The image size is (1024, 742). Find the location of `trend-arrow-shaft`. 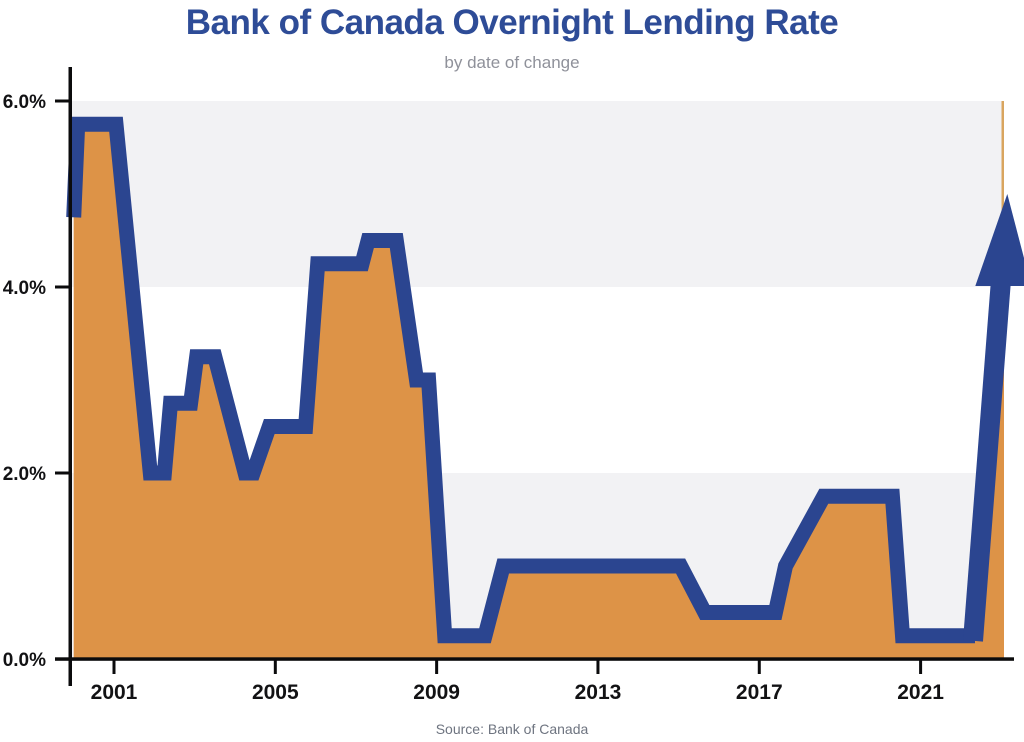

trend-arrow-shaft is located at coordinates (987, 458).